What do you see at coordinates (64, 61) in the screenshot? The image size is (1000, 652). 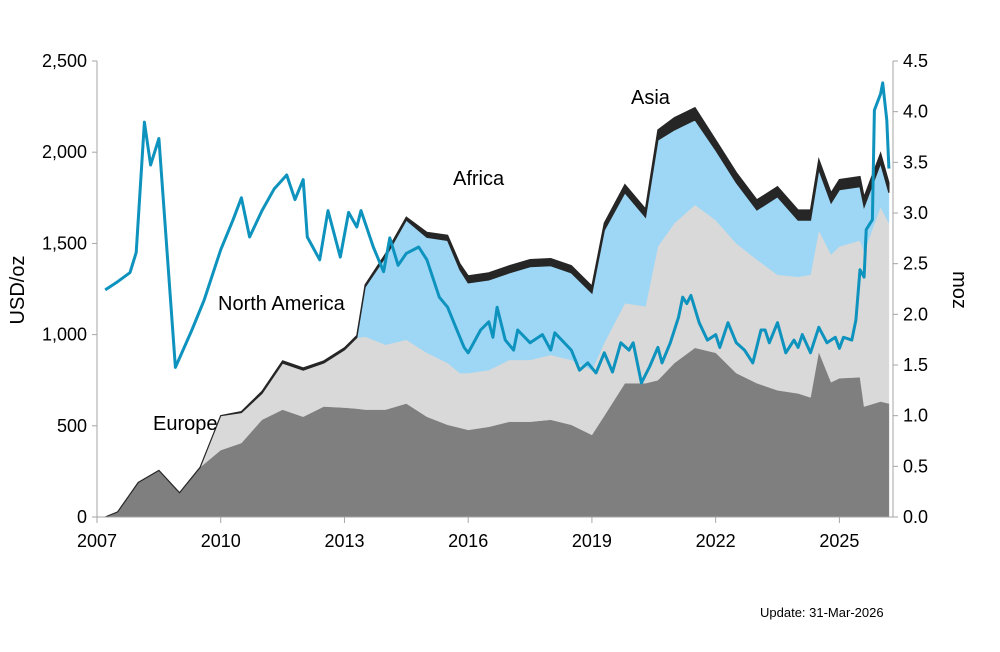 I see `left-tick-label: 2,500` at bounding box center [64, 61].